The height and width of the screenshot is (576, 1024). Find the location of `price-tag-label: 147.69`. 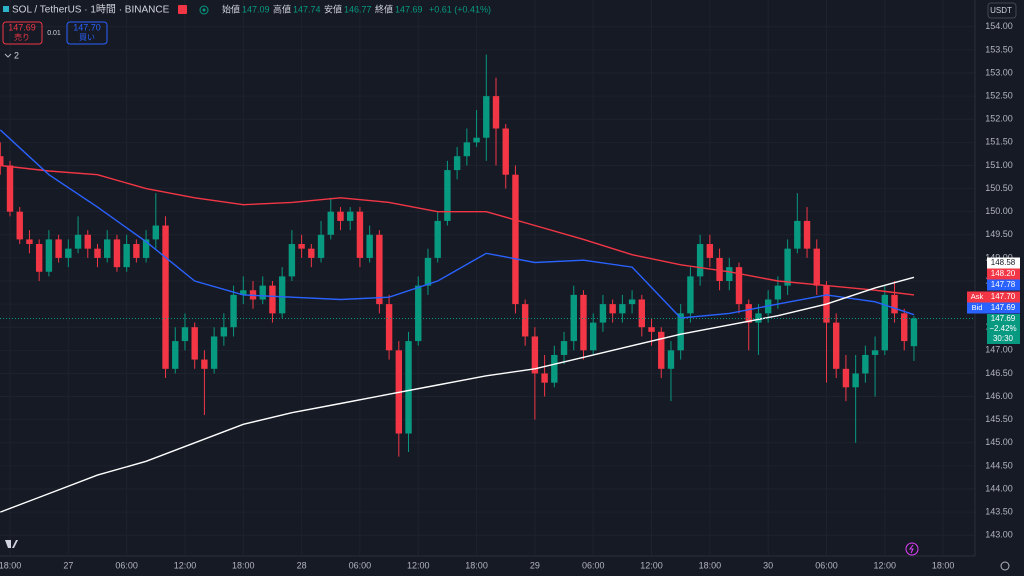

price-tag-label: 147.69 is located at coordinates (1003, 307).